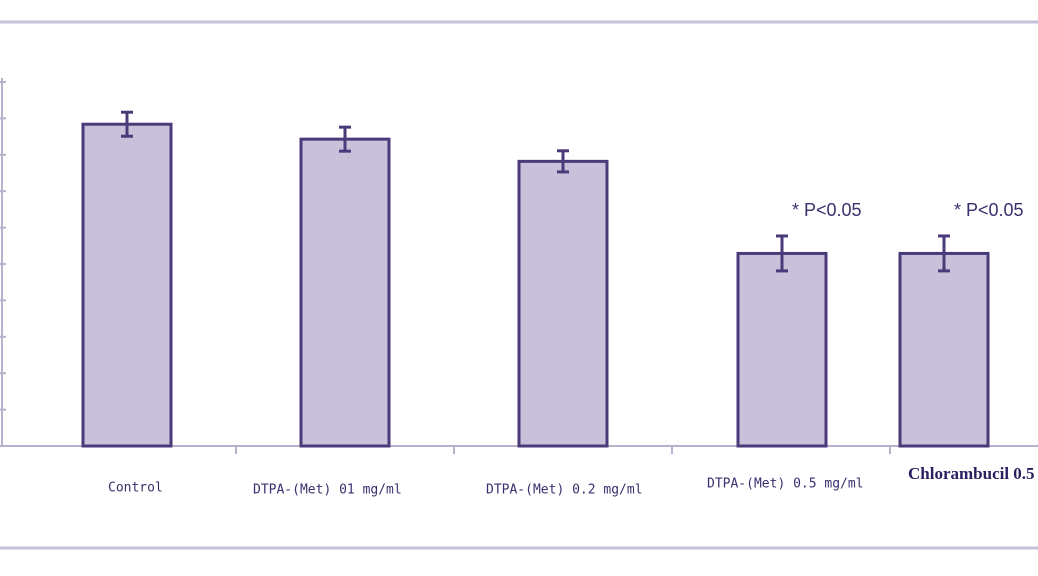 The height and width of the screenshot is (576, 1038). I want to click on x-tick-label: Control, so click(135, 488).